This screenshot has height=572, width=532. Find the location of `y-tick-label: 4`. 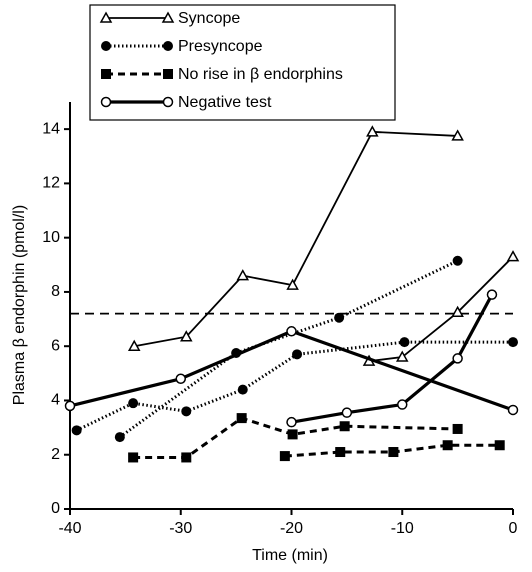

y-tick-label: 4 is located at coordinates (55, 400).